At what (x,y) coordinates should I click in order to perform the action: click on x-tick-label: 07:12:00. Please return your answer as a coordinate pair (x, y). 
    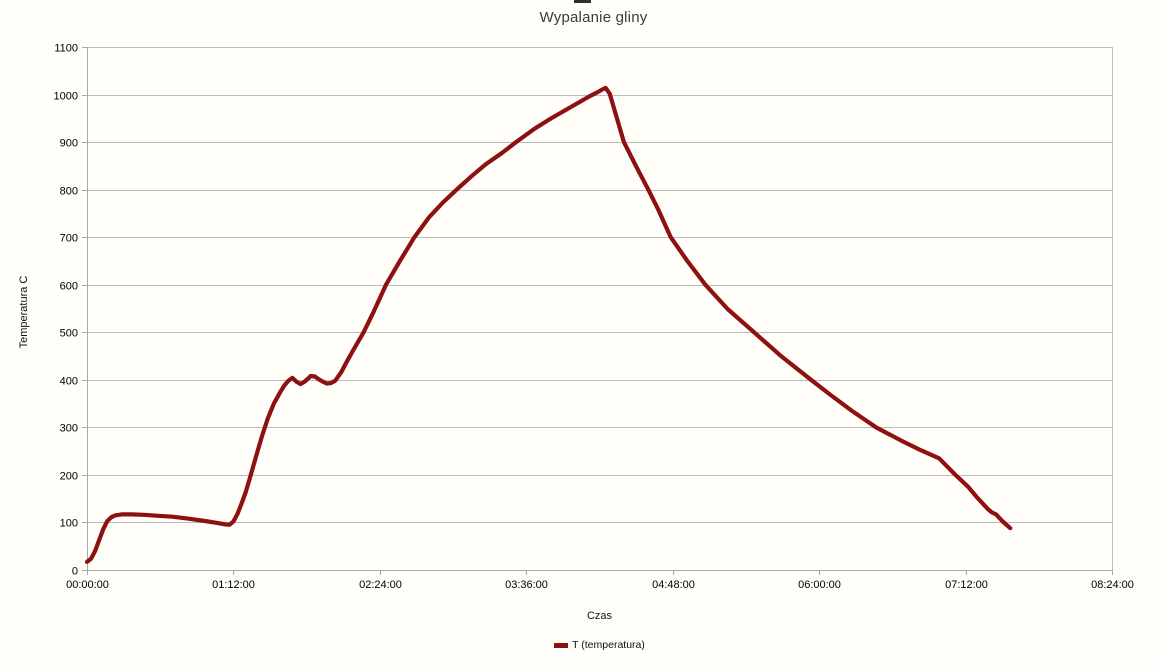
    Looking at the image, I should click on (966, 585).